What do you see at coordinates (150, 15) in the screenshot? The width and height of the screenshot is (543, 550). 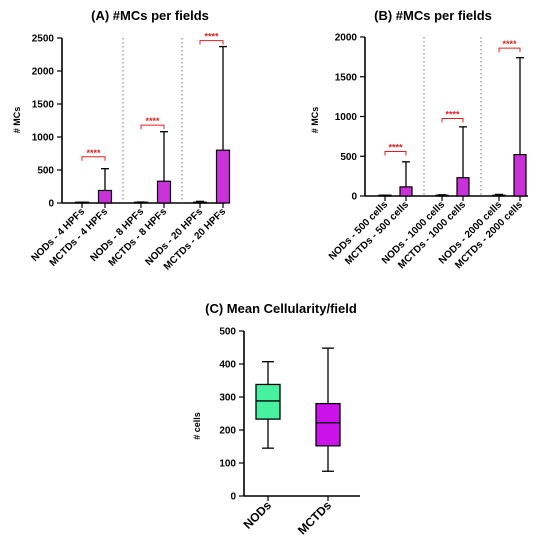 I see `panel-a-title: (A) #MCs per fields` at bounding box center [150, 15].